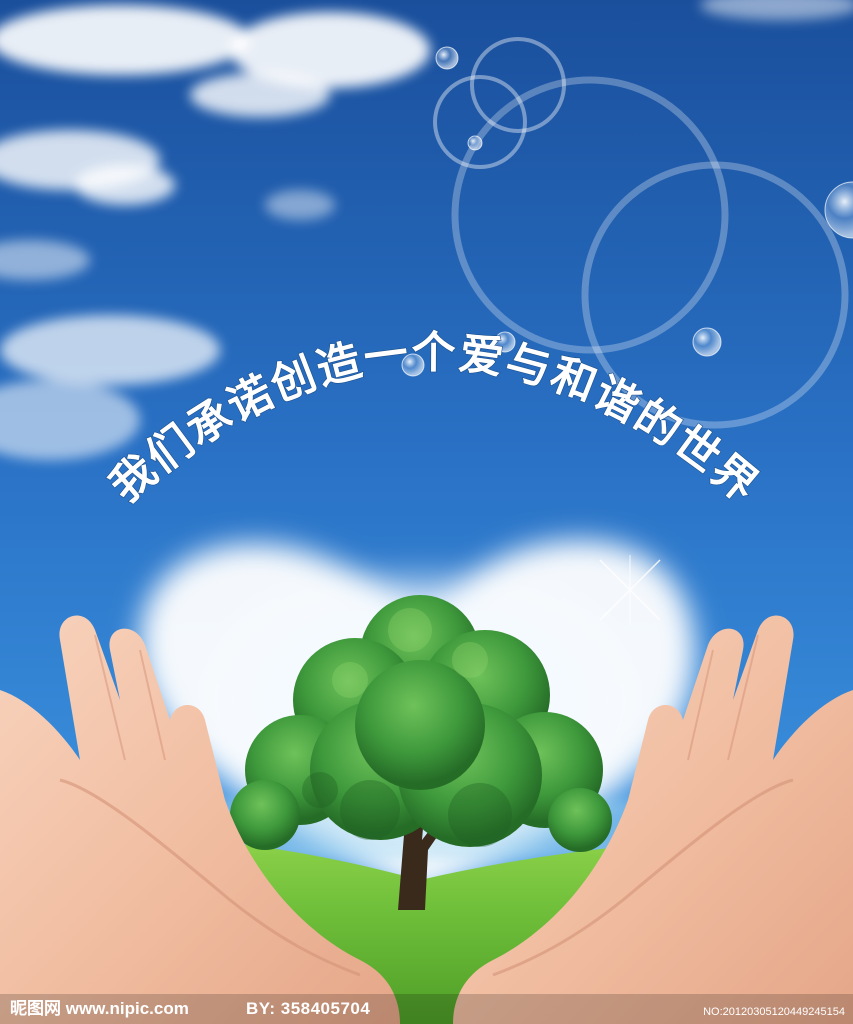 The width and height of the screenshot is (853, 1024). I want to click on tree, so click(421, 752).